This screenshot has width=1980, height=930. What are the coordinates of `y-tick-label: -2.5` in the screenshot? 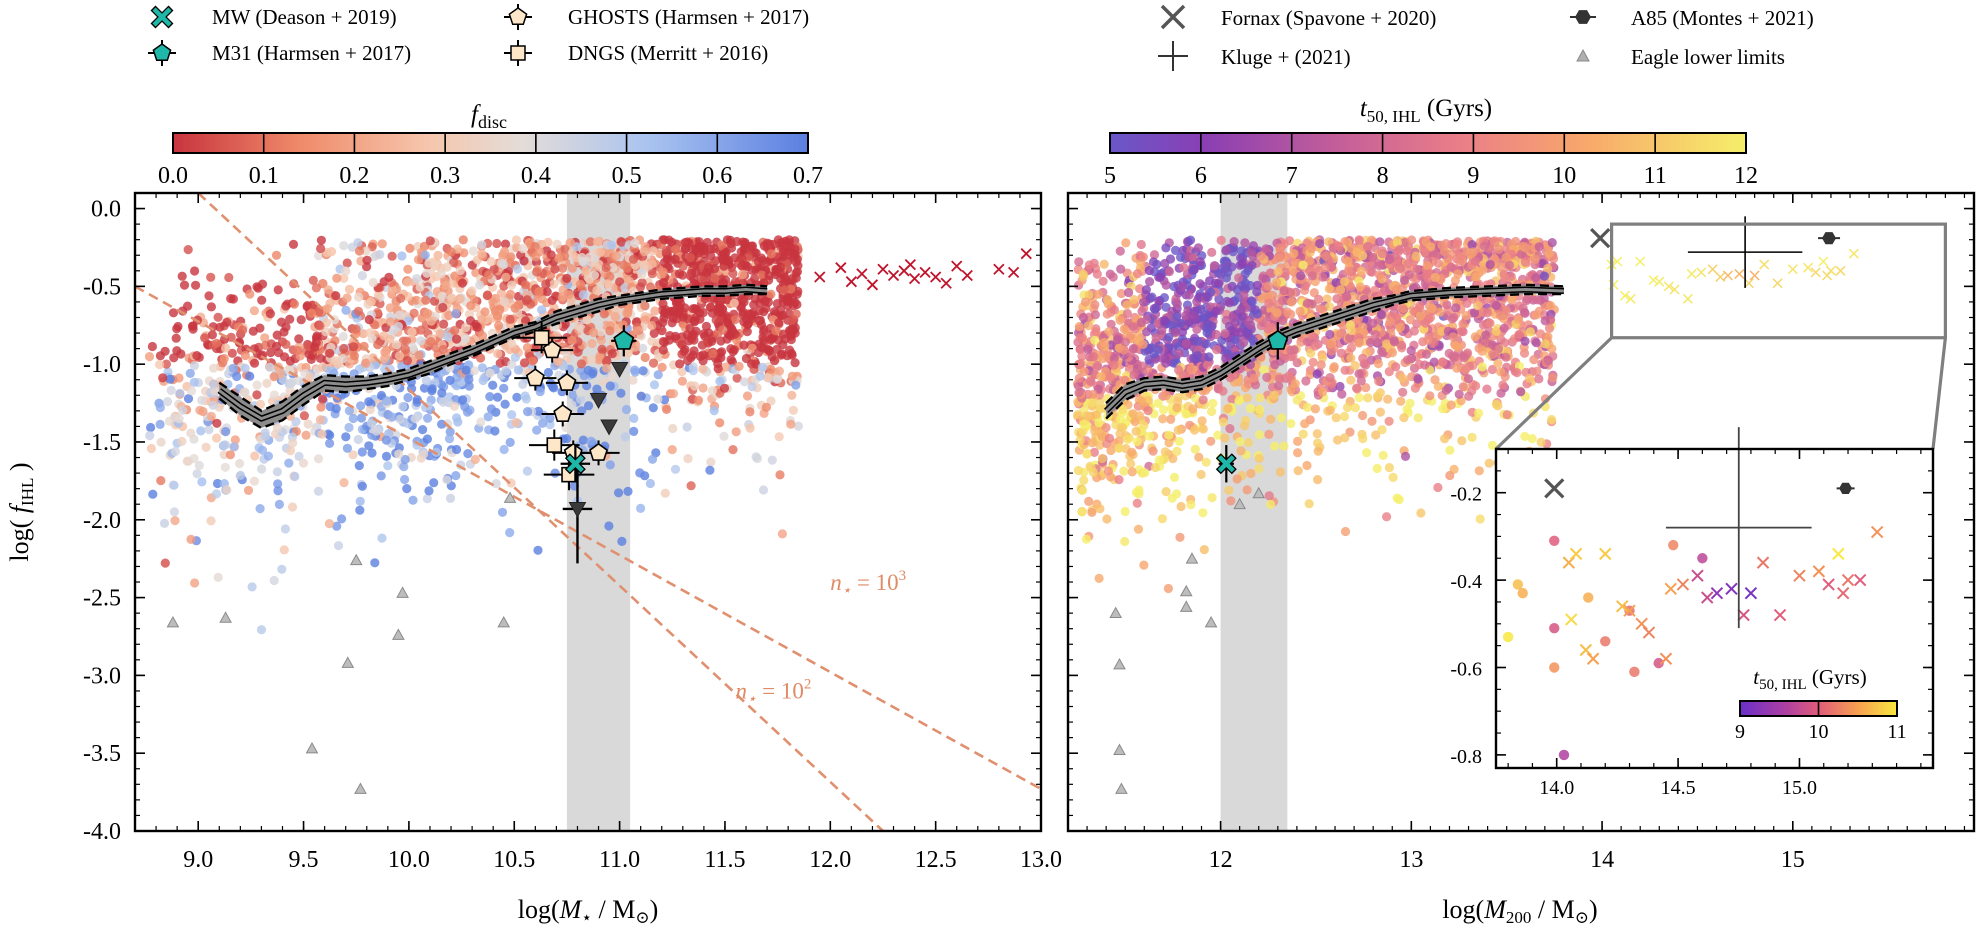 It's located at (102, 599).